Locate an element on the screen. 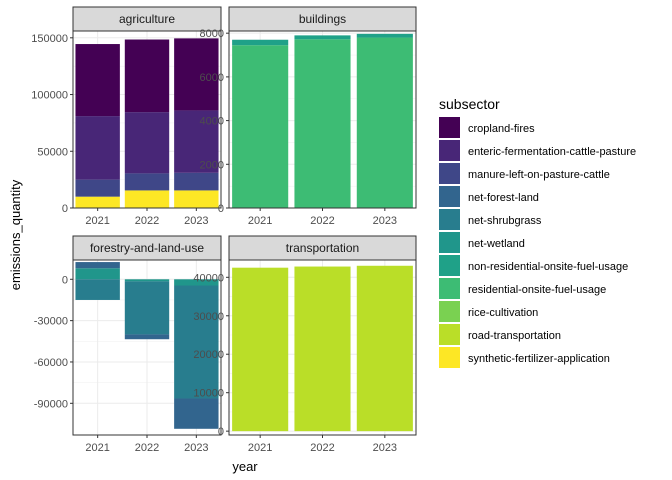 This screenshot has width=672, height=480. bar-residential-onsite-fuel-usage-2023 is located at coordinates (384, 122).